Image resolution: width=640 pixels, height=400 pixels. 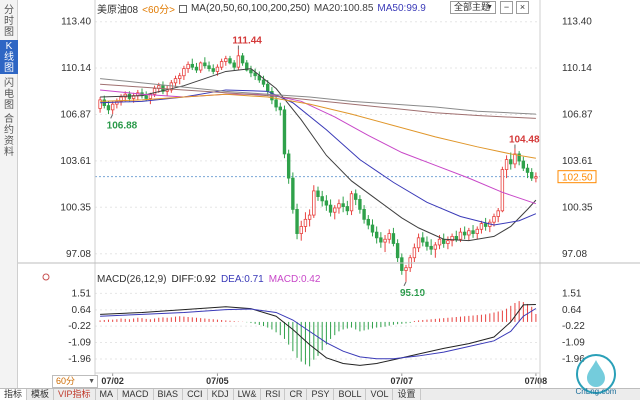 I want to click on indicator-tab-0: 指标, so click(x=14, y=394).